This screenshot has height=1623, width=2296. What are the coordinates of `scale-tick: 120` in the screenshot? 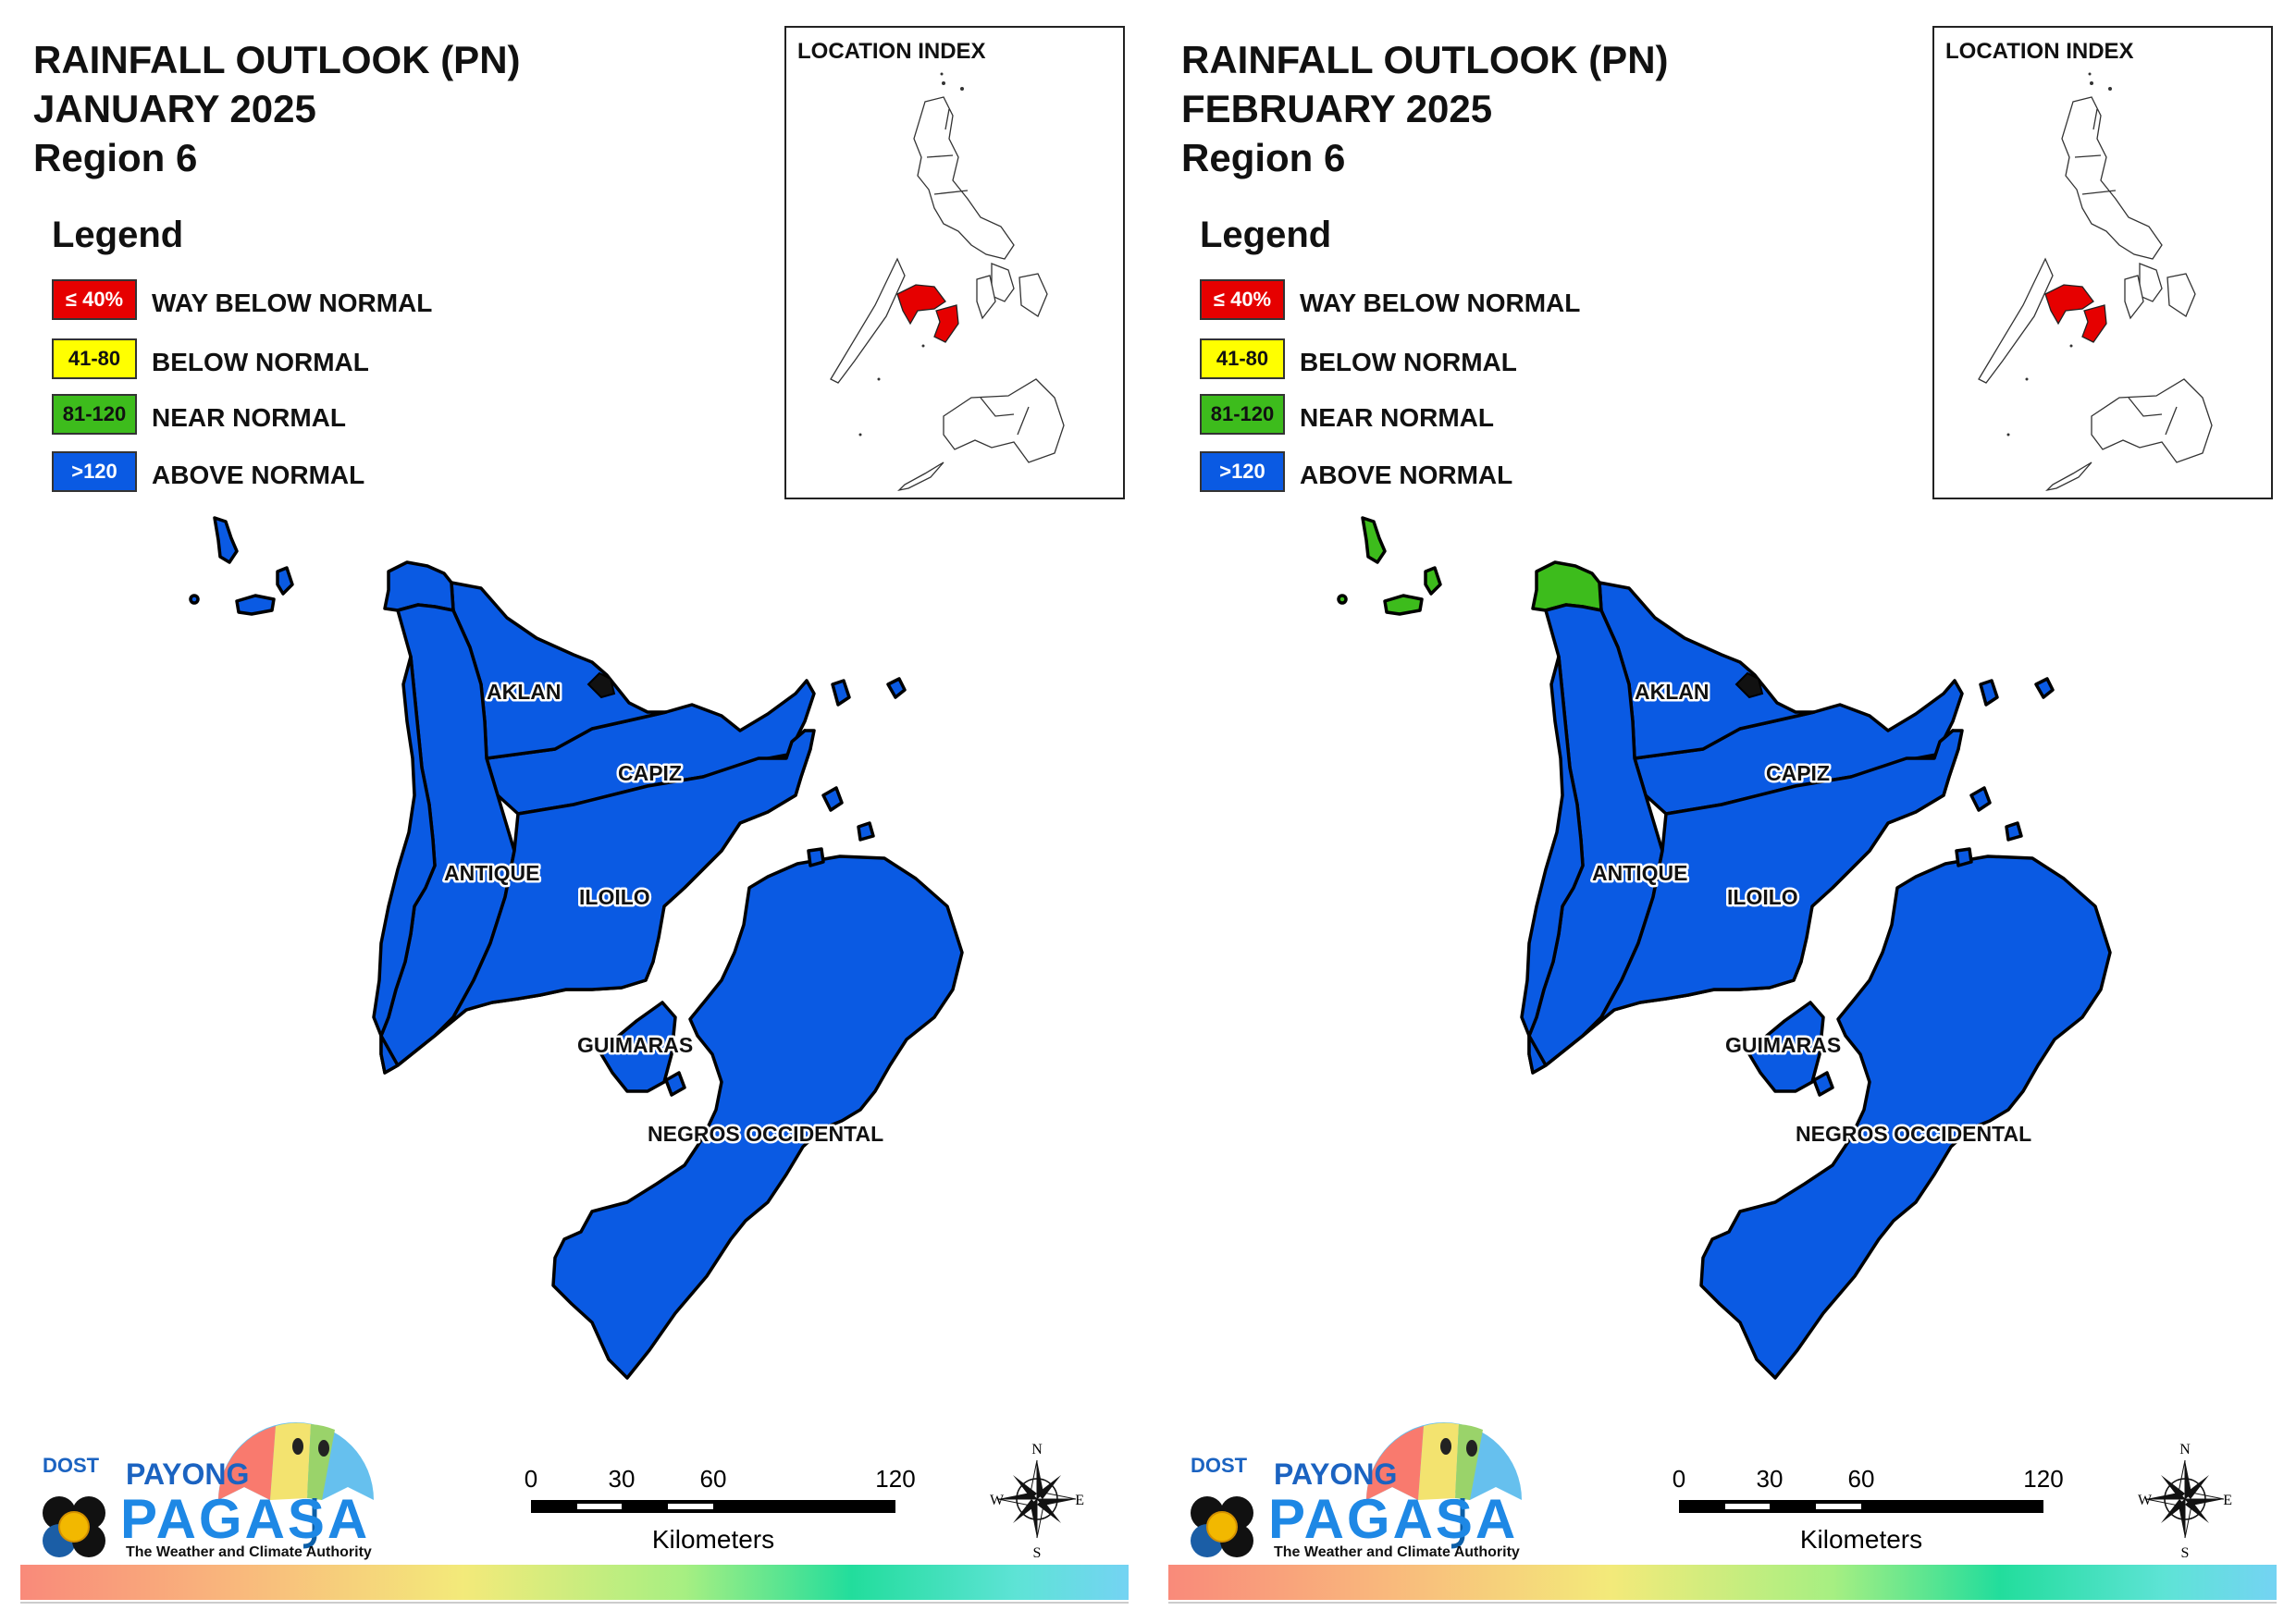 It's located at (2043, 1479).